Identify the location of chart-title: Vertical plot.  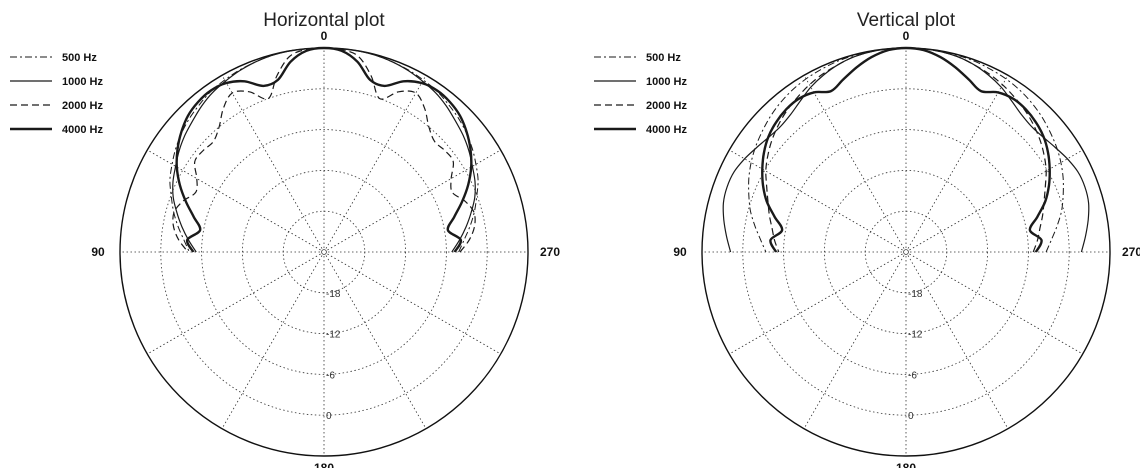
(906, 20).